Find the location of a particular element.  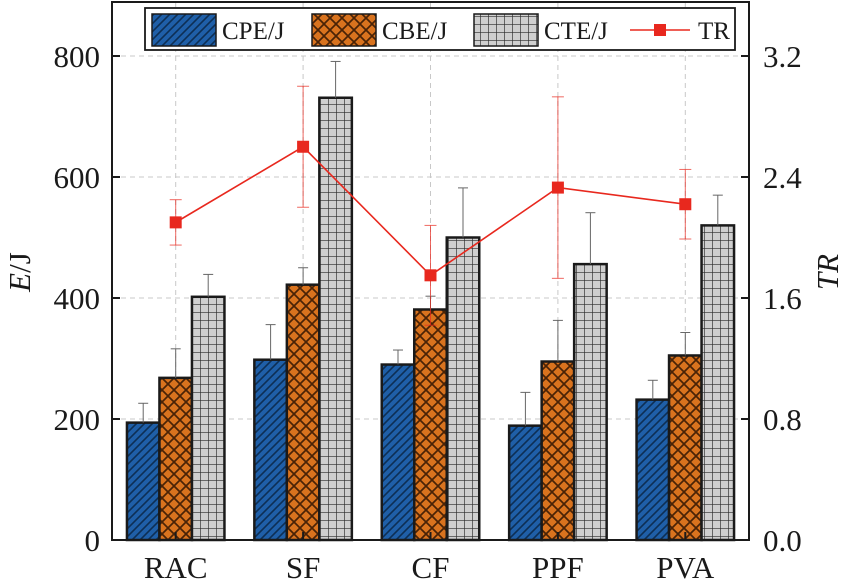

x-tick-label-rac: RAC is located at coordinates (176, 567).